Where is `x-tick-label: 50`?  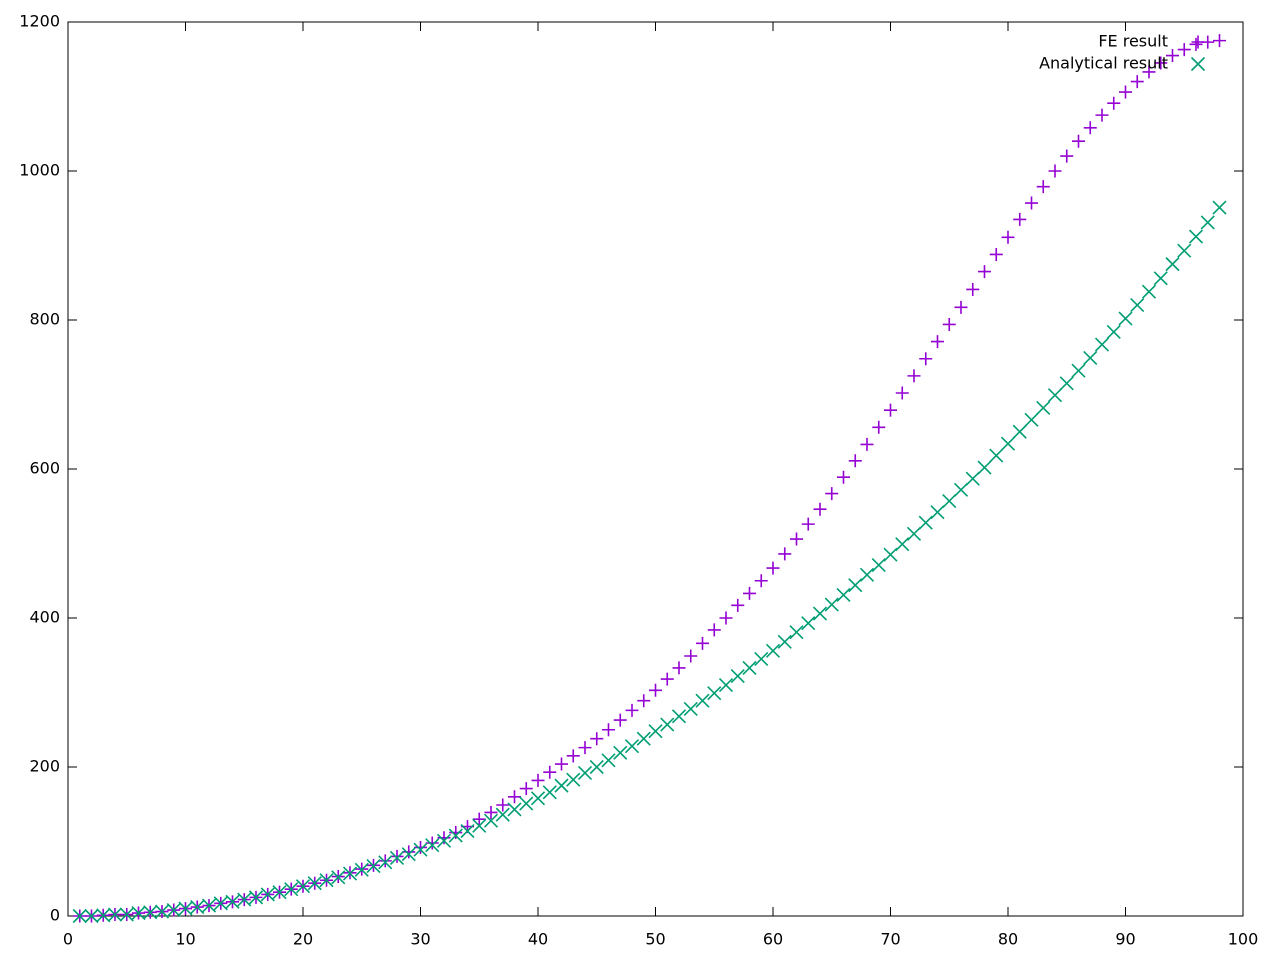 x-tick-label: 50 is located at coordinates (655, 939).